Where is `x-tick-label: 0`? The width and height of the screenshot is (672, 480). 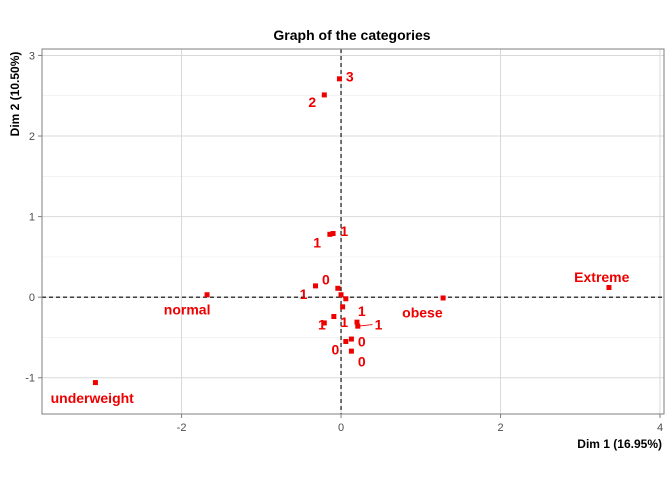
x-tick-label: 0 is located at coordinates (341, 428).